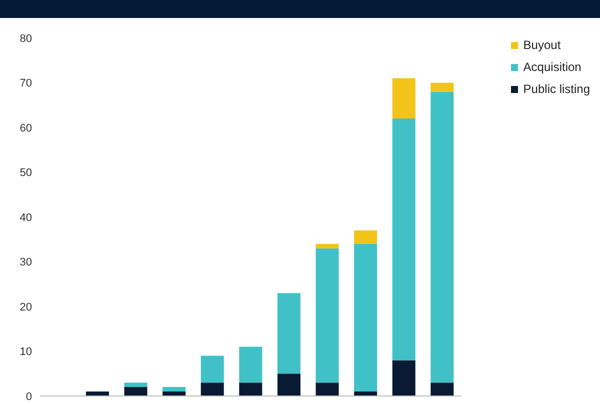 The height and width of the screenshot is (404, 600). Describe the element at coordinates (26, 307) in the screenshot. I see `y-tick-label: 20` at that location.